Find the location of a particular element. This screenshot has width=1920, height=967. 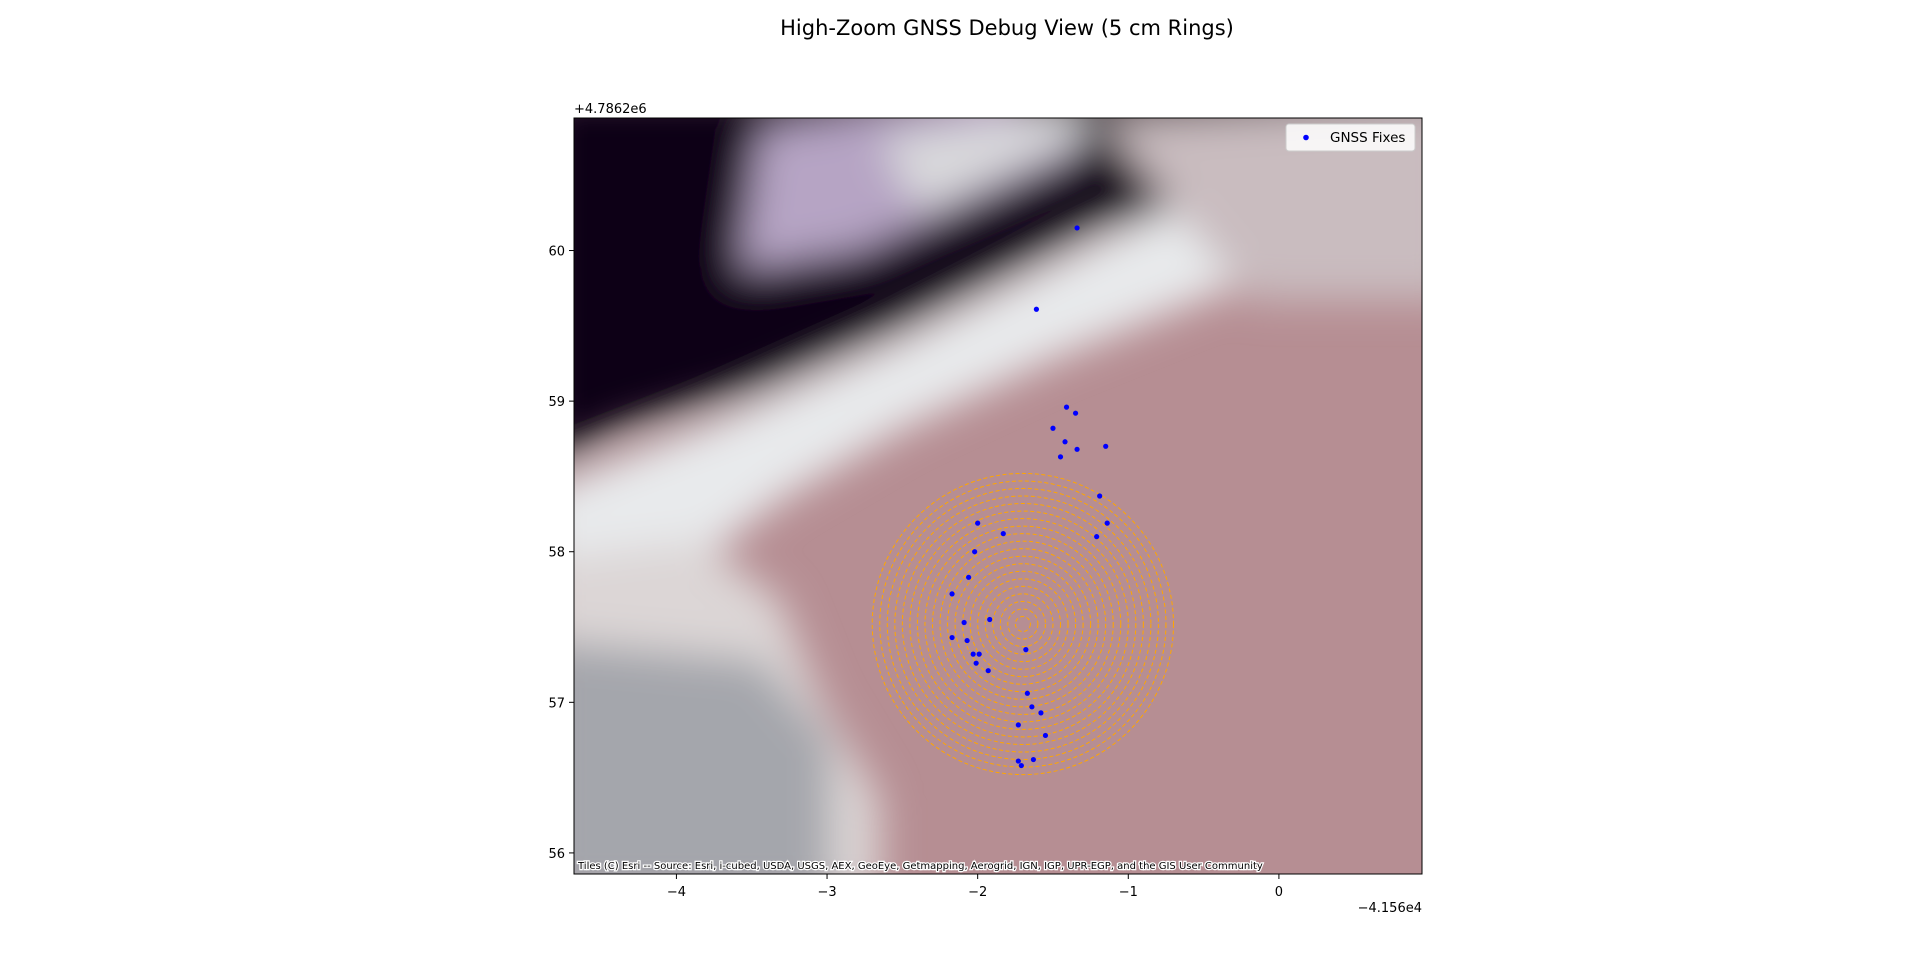

y-tick-label: 58 is located at coordinates (556, 553).